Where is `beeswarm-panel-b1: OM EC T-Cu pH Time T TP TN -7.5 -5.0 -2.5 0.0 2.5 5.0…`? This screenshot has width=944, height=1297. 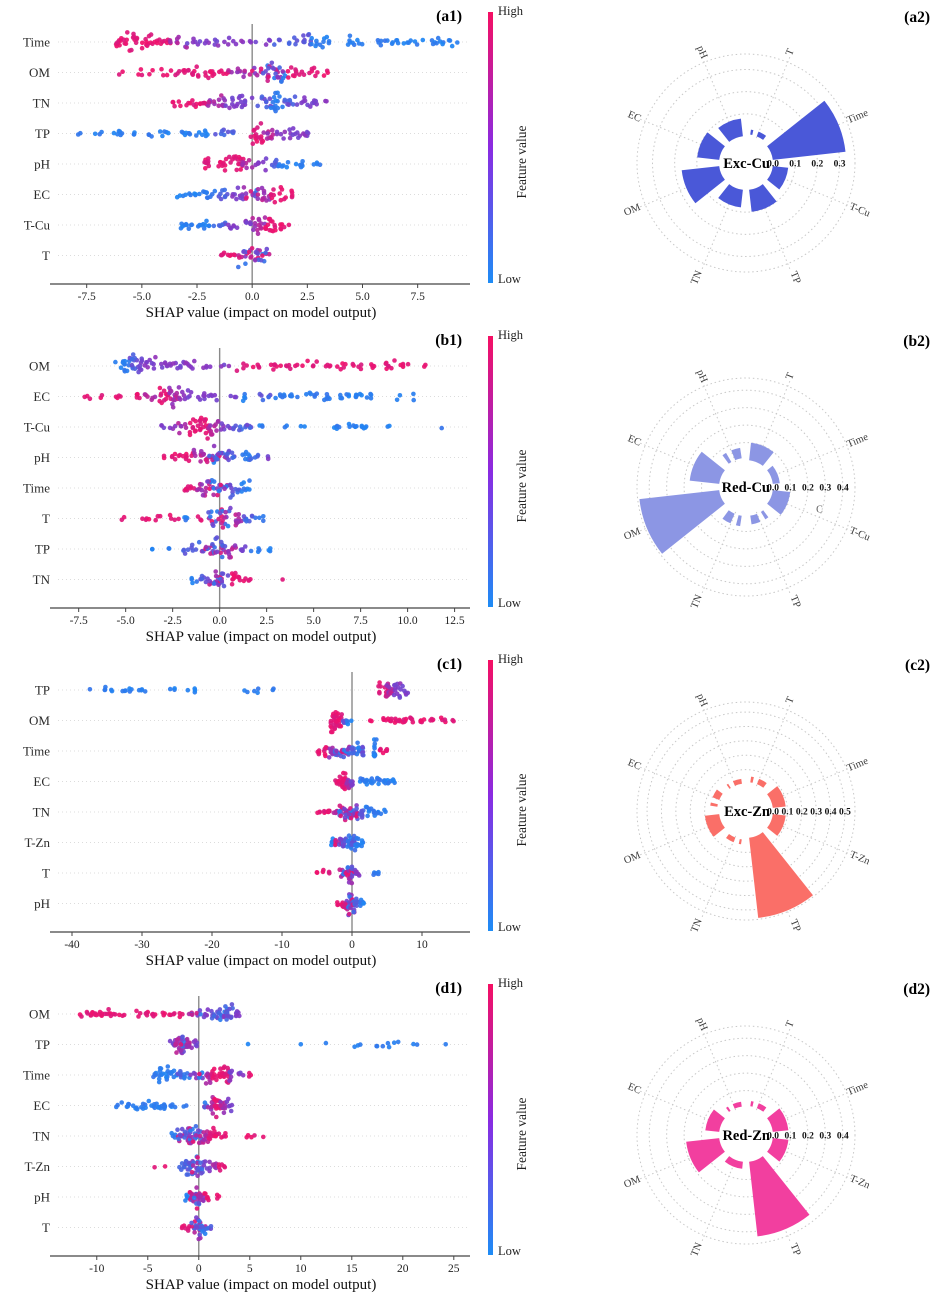
beeswarm-panel-b1: OM EC T-Cu pH Time T TP TN -7.5 -5.0 -2.5 0.0 2.5 5.0… is located at coordinates (246, 488).